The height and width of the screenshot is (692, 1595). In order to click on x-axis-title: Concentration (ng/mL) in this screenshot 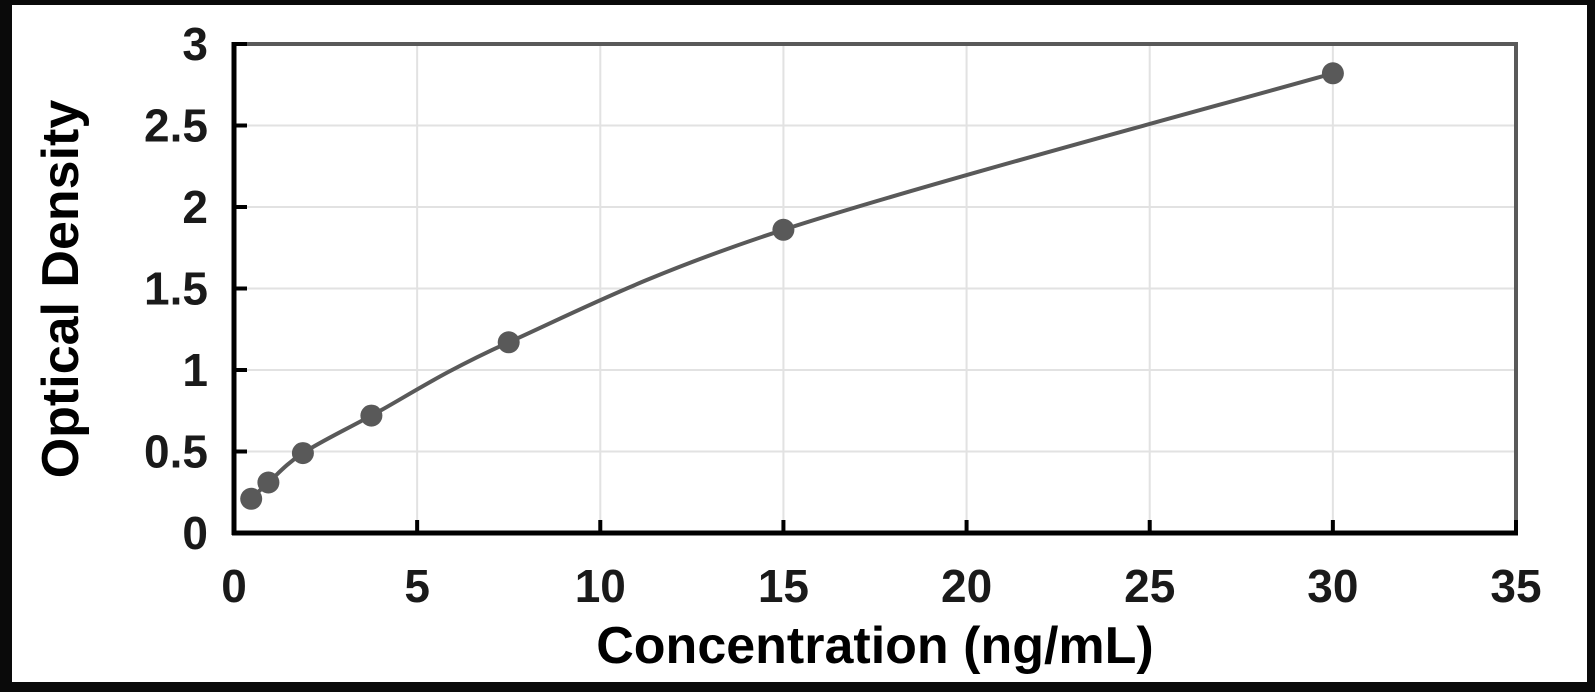, I will do `click(875, 646)`.